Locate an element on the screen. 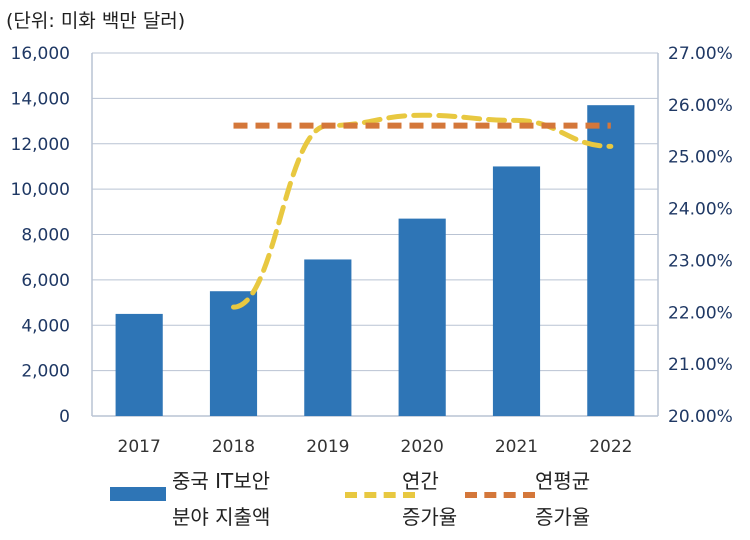 This screenshot has height=540, width=750. legend-bar-swatch is located at coordinates (138, 494).